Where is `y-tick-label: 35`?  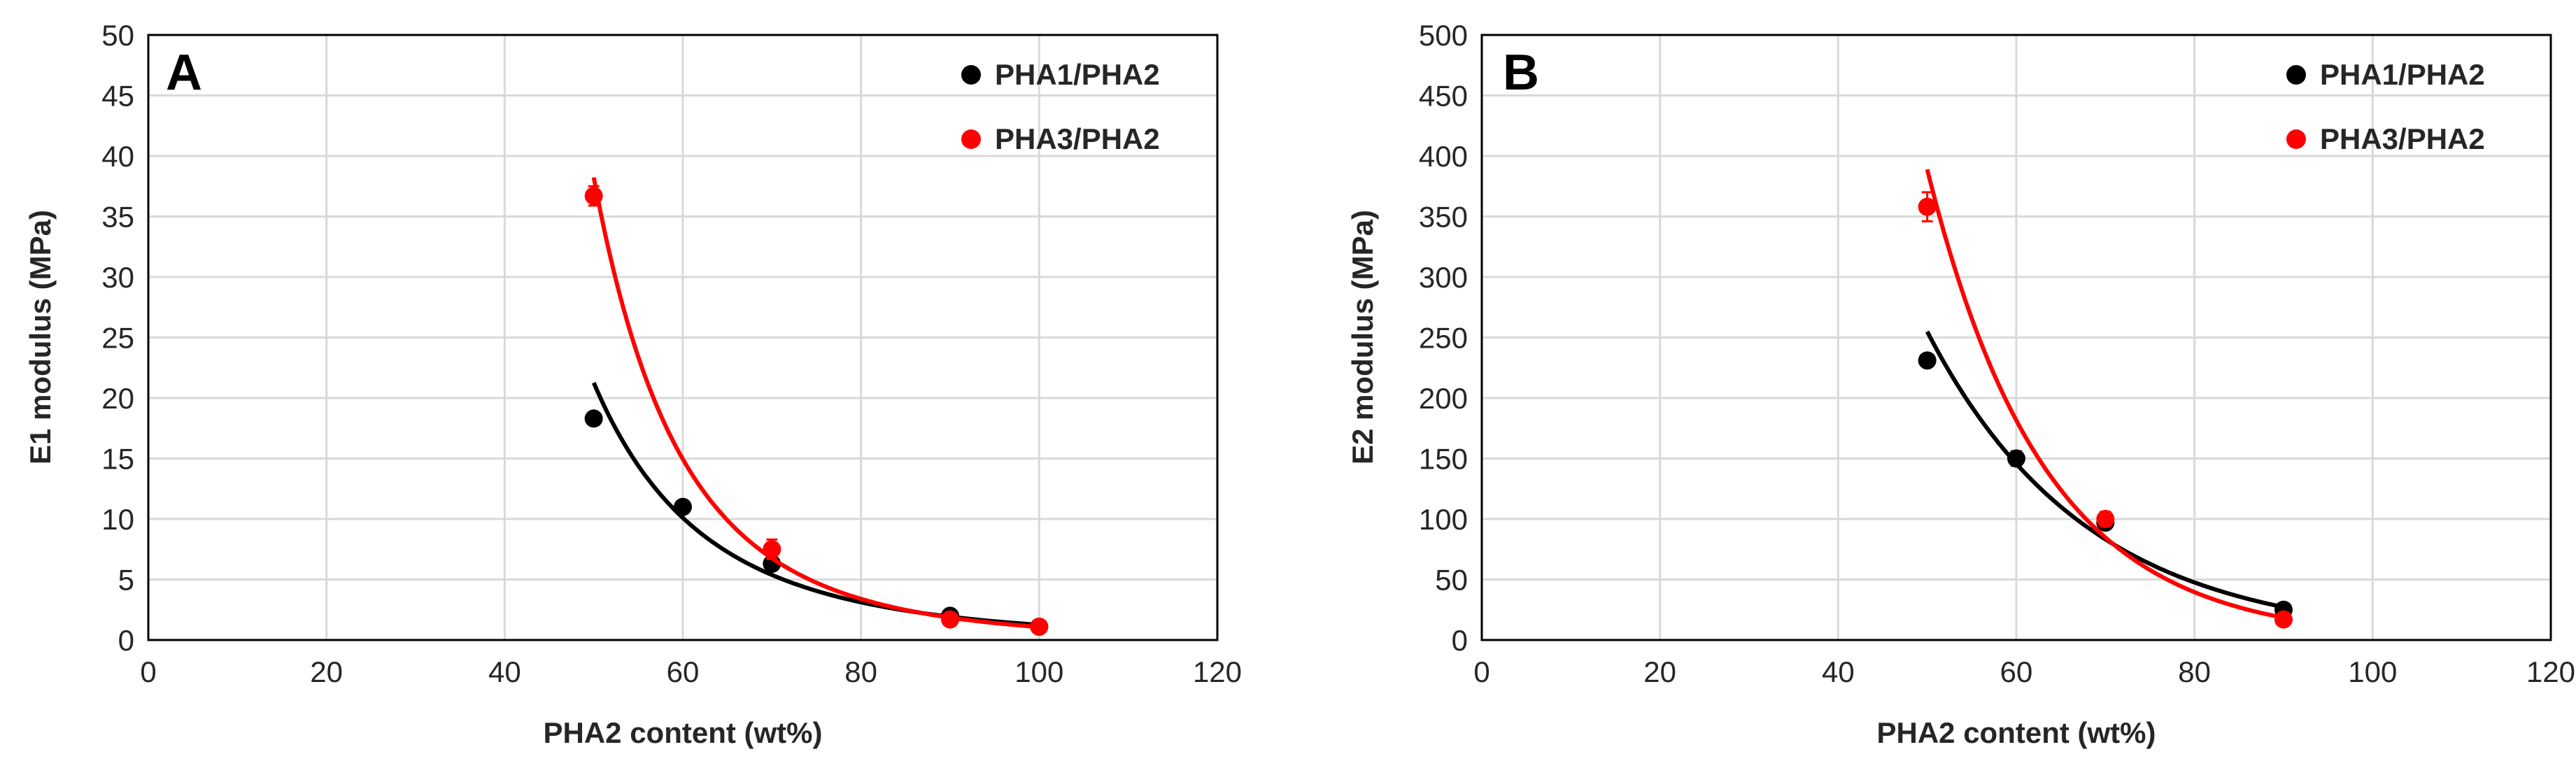 y-tick-label: 35 is located at coordinates (117, 217).